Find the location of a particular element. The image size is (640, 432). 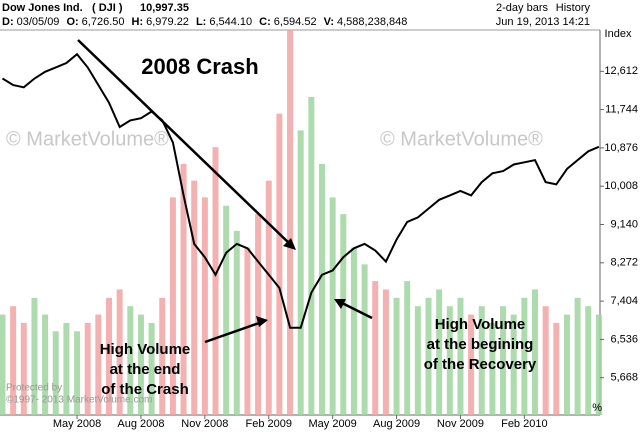

last-value: 10,997.35 is located at coordinates (164, 8).